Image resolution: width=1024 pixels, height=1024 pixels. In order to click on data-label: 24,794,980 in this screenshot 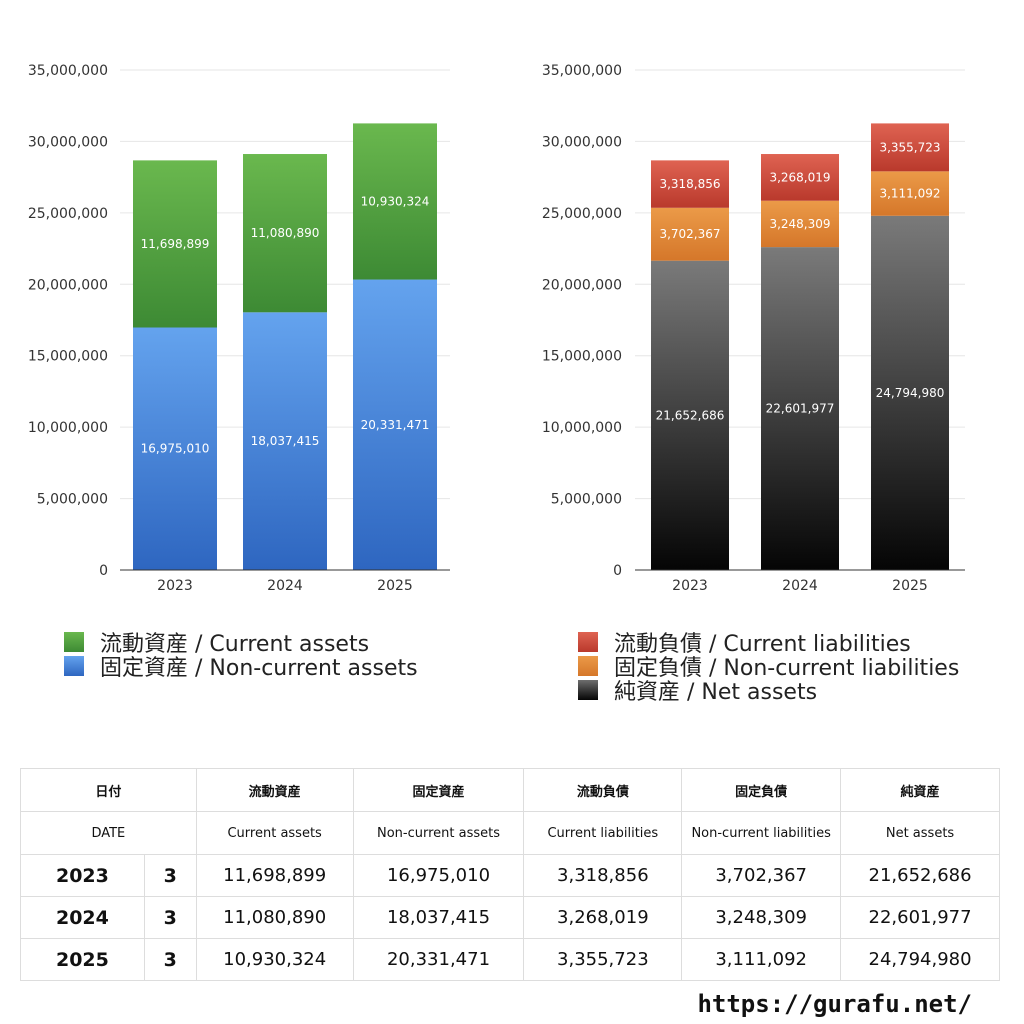, I will do `click(910, 393)`.